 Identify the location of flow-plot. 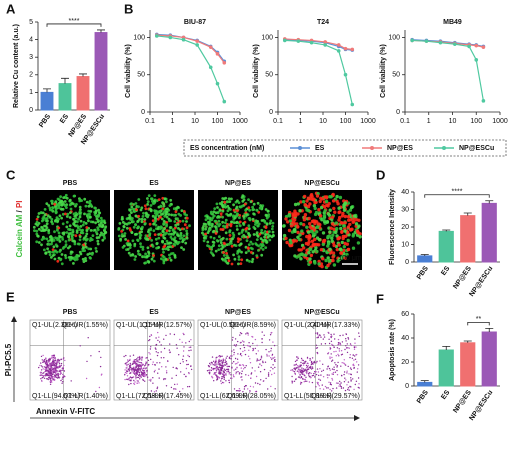
(70, 360).